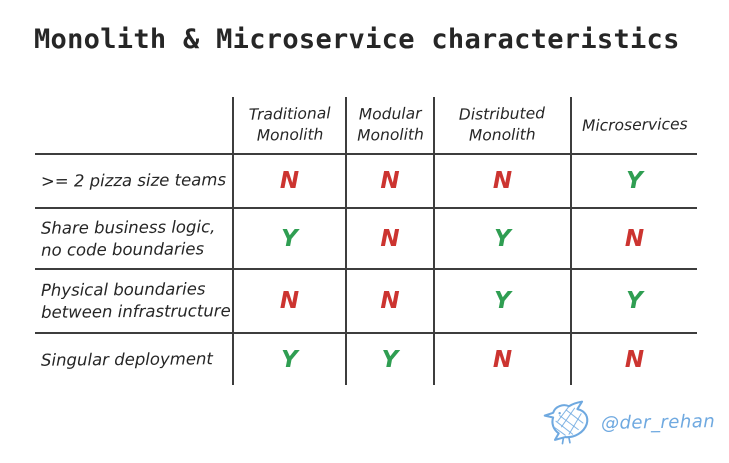  I want to click on row-label-text: >= 2 pizza size teams, so click(133, 180).